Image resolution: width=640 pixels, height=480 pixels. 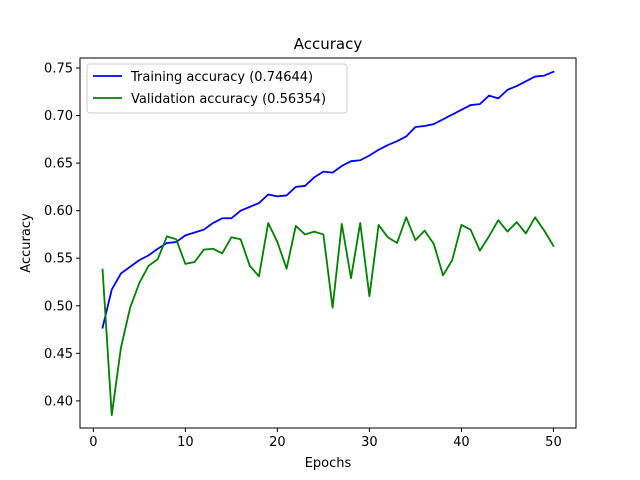 What do you see at coordinates (58, 259) in the screenshot?
I see `y-tick-label: 0.55` at bounding box center [58, 259].